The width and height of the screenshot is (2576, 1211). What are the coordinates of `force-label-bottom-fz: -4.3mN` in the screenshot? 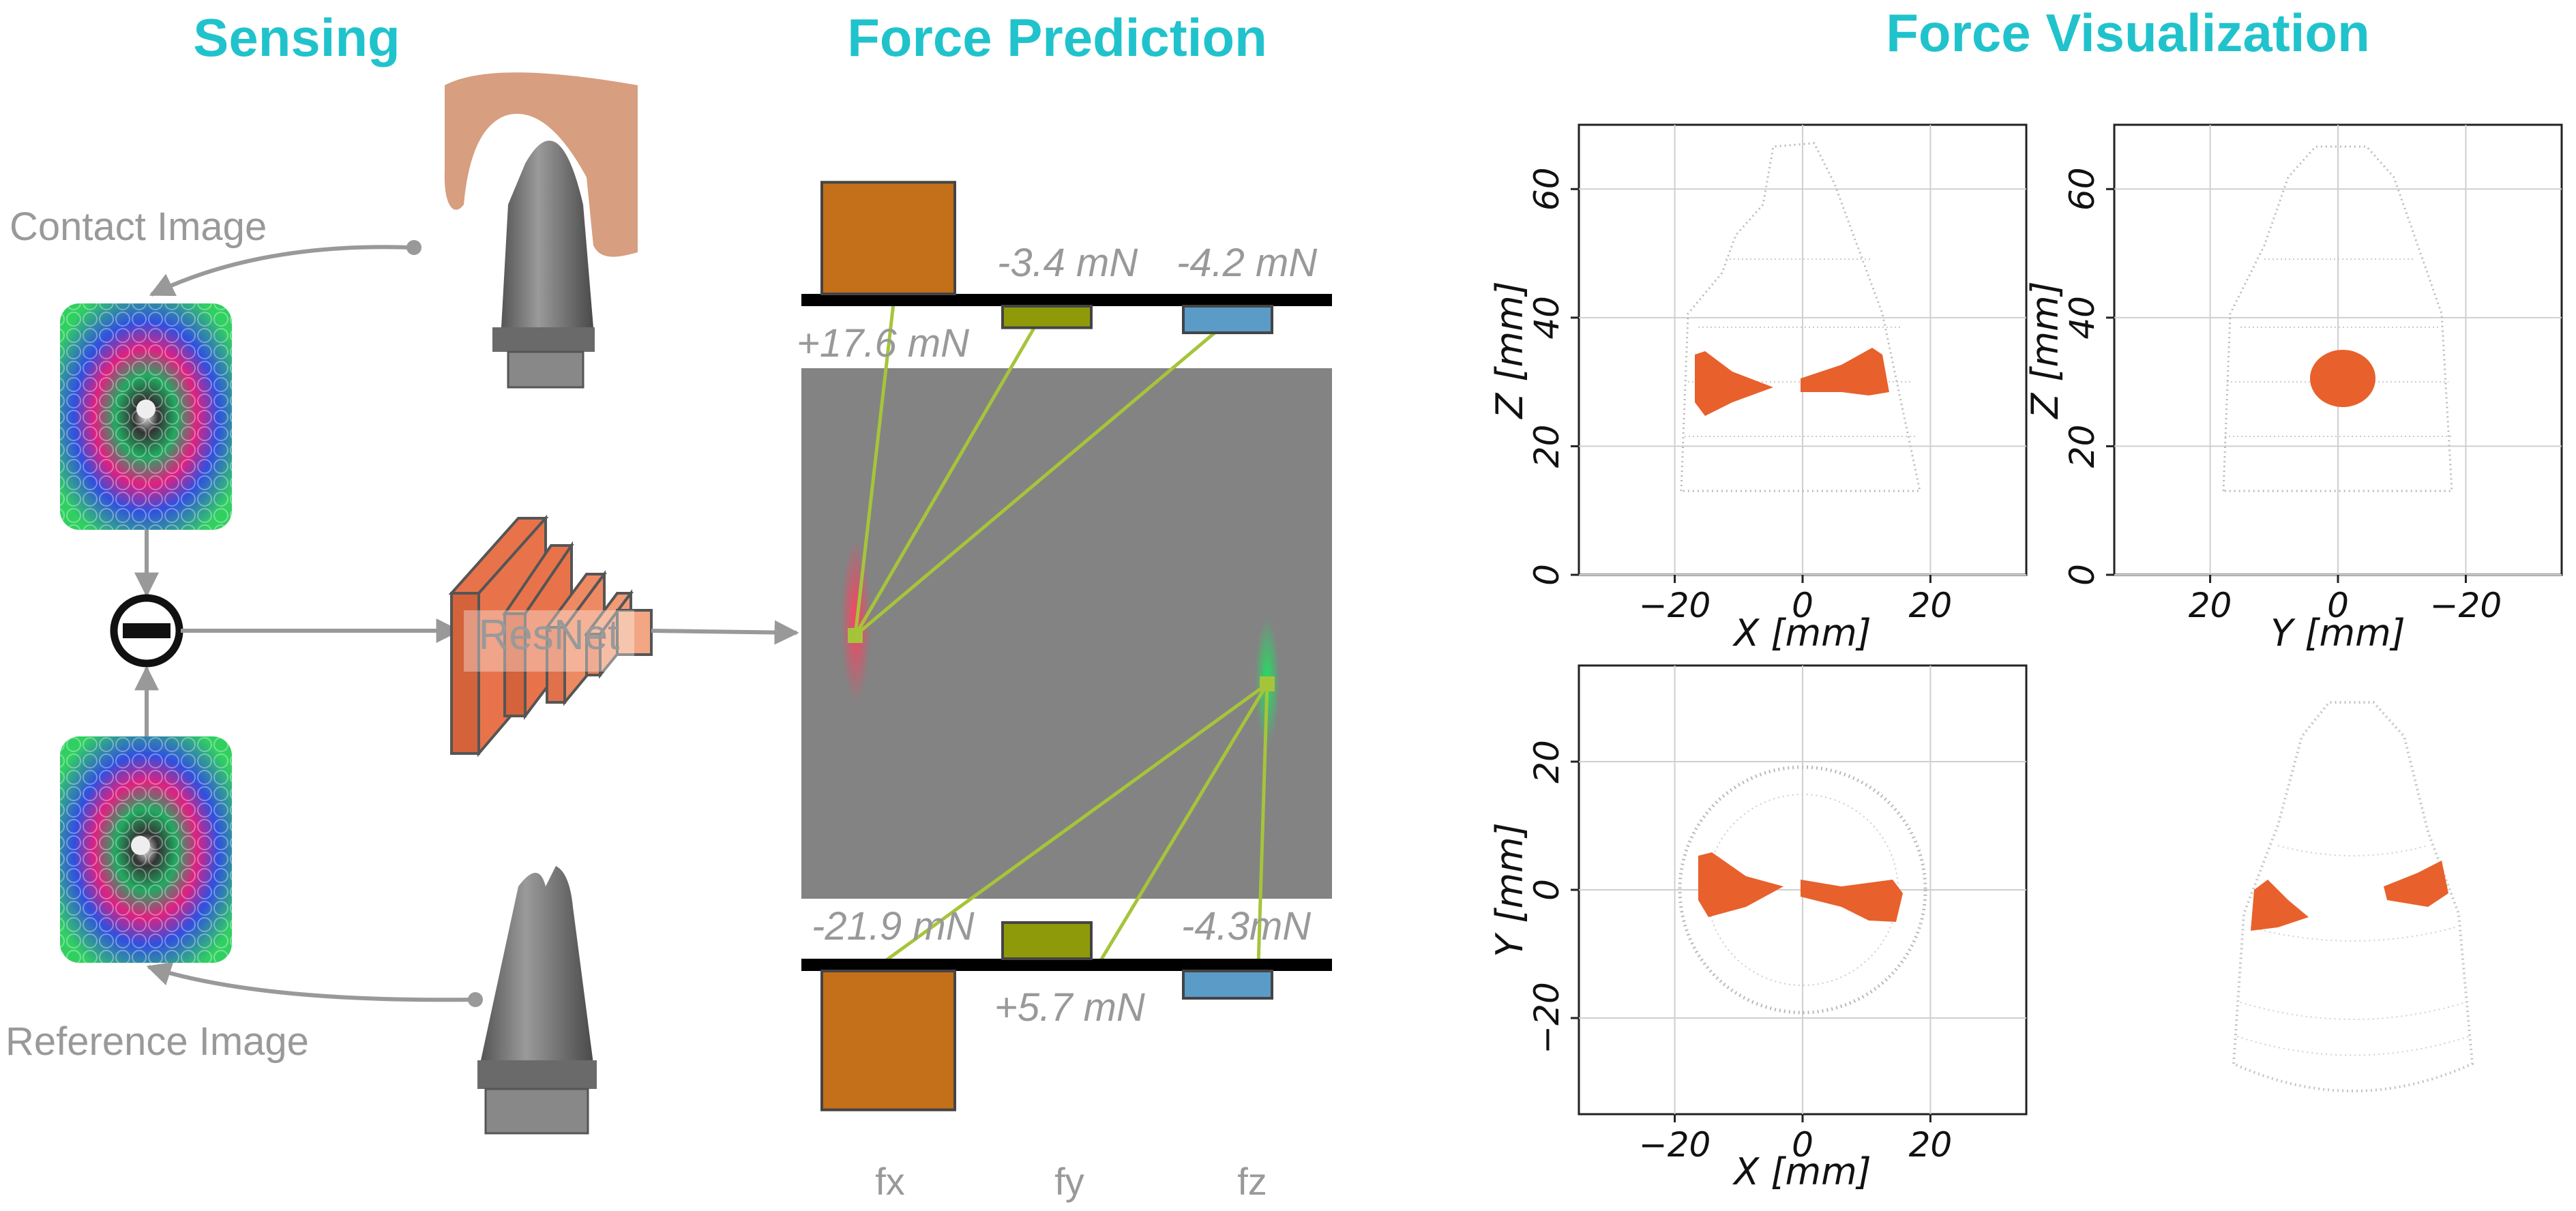 It's located at (1246, 926).